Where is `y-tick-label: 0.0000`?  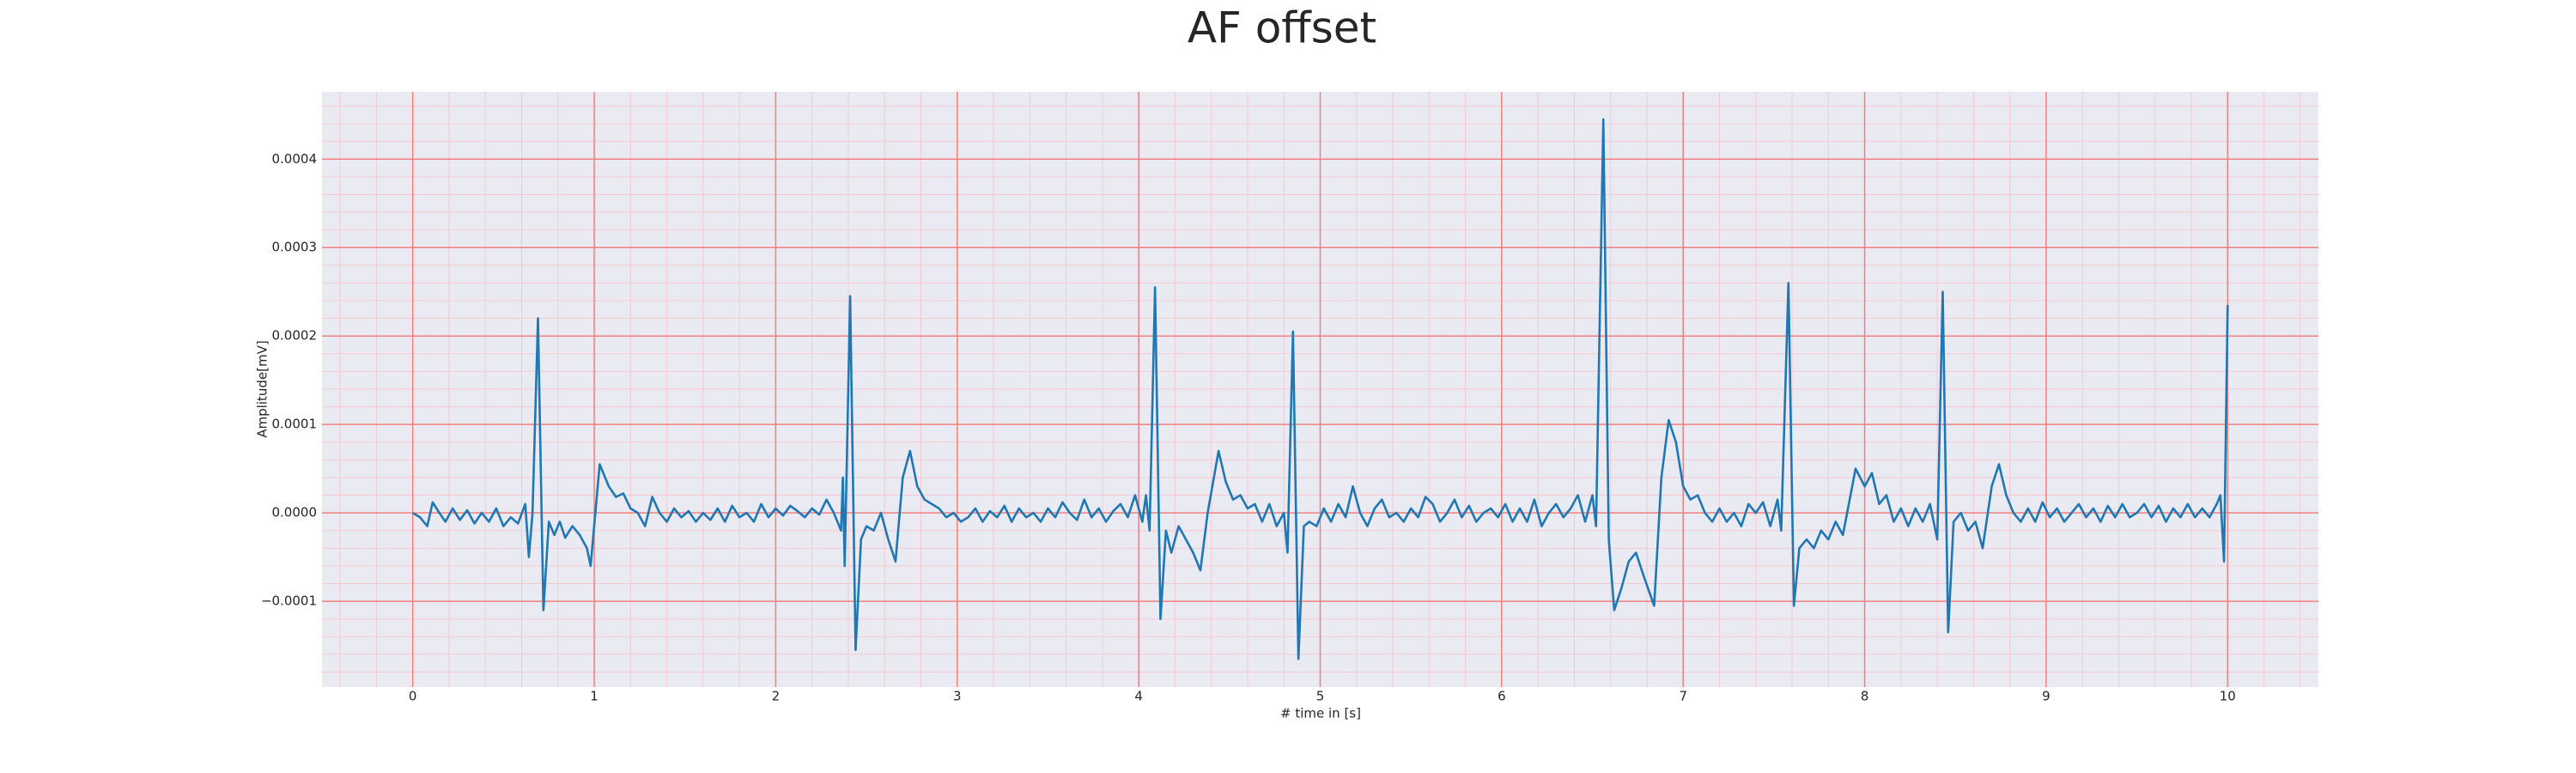
y-tick-label: 0.0000 is located at coordinates (295, 512).